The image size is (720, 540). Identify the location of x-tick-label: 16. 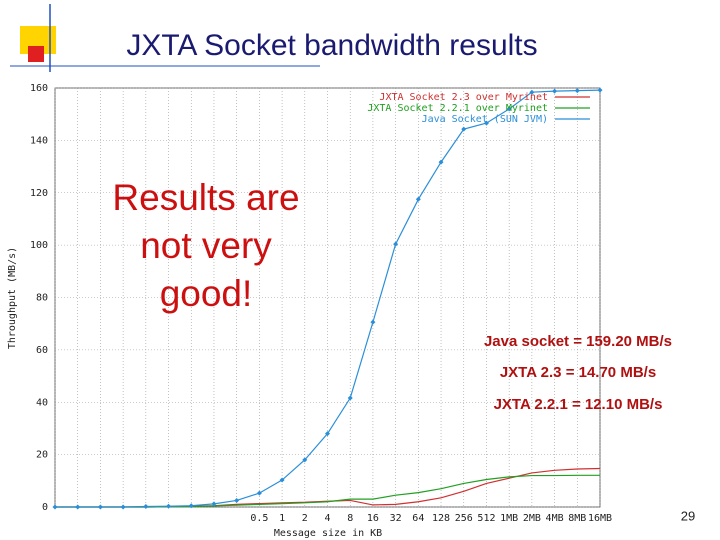
(373, 518).